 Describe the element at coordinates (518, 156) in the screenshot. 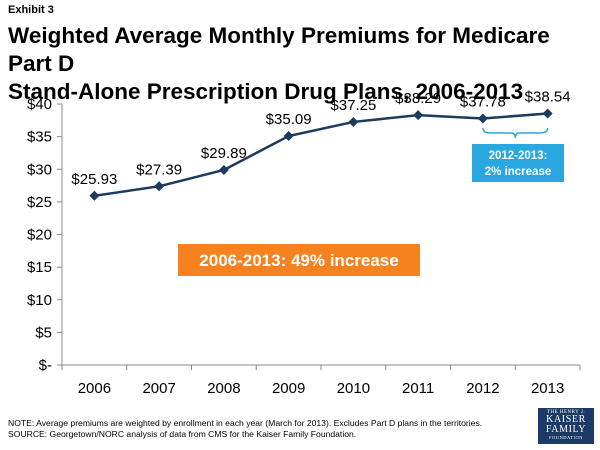

I see `period-increase-line-1: 2012-2013:` at that location.